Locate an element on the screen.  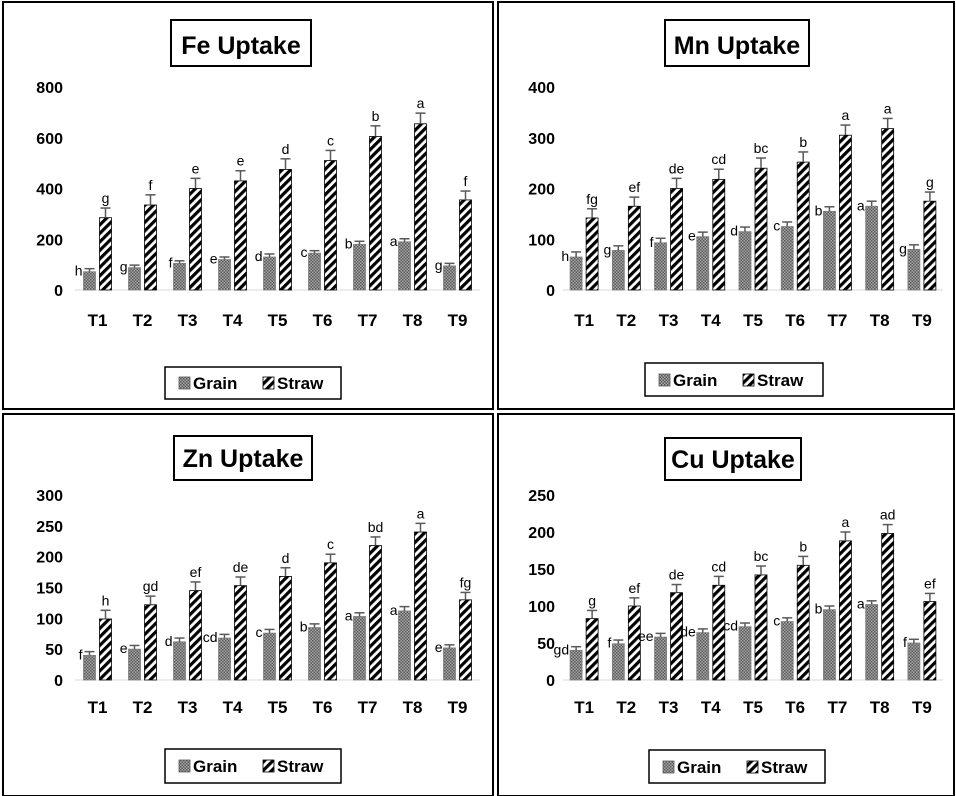
cu-uptake-grain-bar-t5 is located at coordinates (745, 653).